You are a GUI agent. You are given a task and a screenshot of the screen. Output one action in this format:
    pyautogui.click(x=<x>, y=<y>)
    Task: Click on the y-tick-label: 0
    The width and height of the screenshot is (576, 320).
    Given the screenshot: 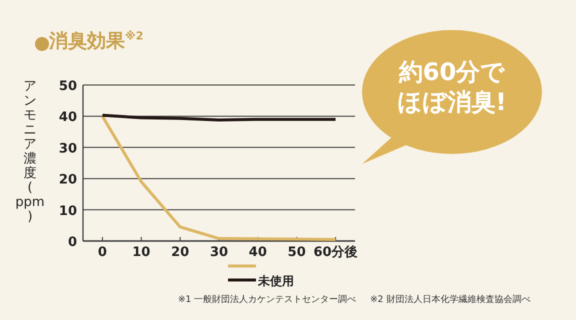 What is the action you would take?
    pyautogui.click(x=72, y=242)
    